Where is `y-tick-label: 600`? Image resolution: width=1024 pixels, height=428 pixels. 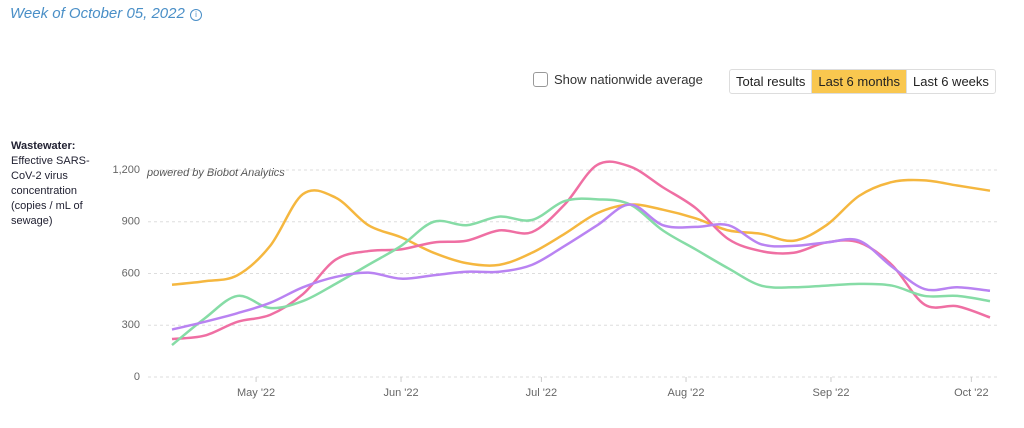 y-tick-label: 600 is located at coordinates (131, 273).